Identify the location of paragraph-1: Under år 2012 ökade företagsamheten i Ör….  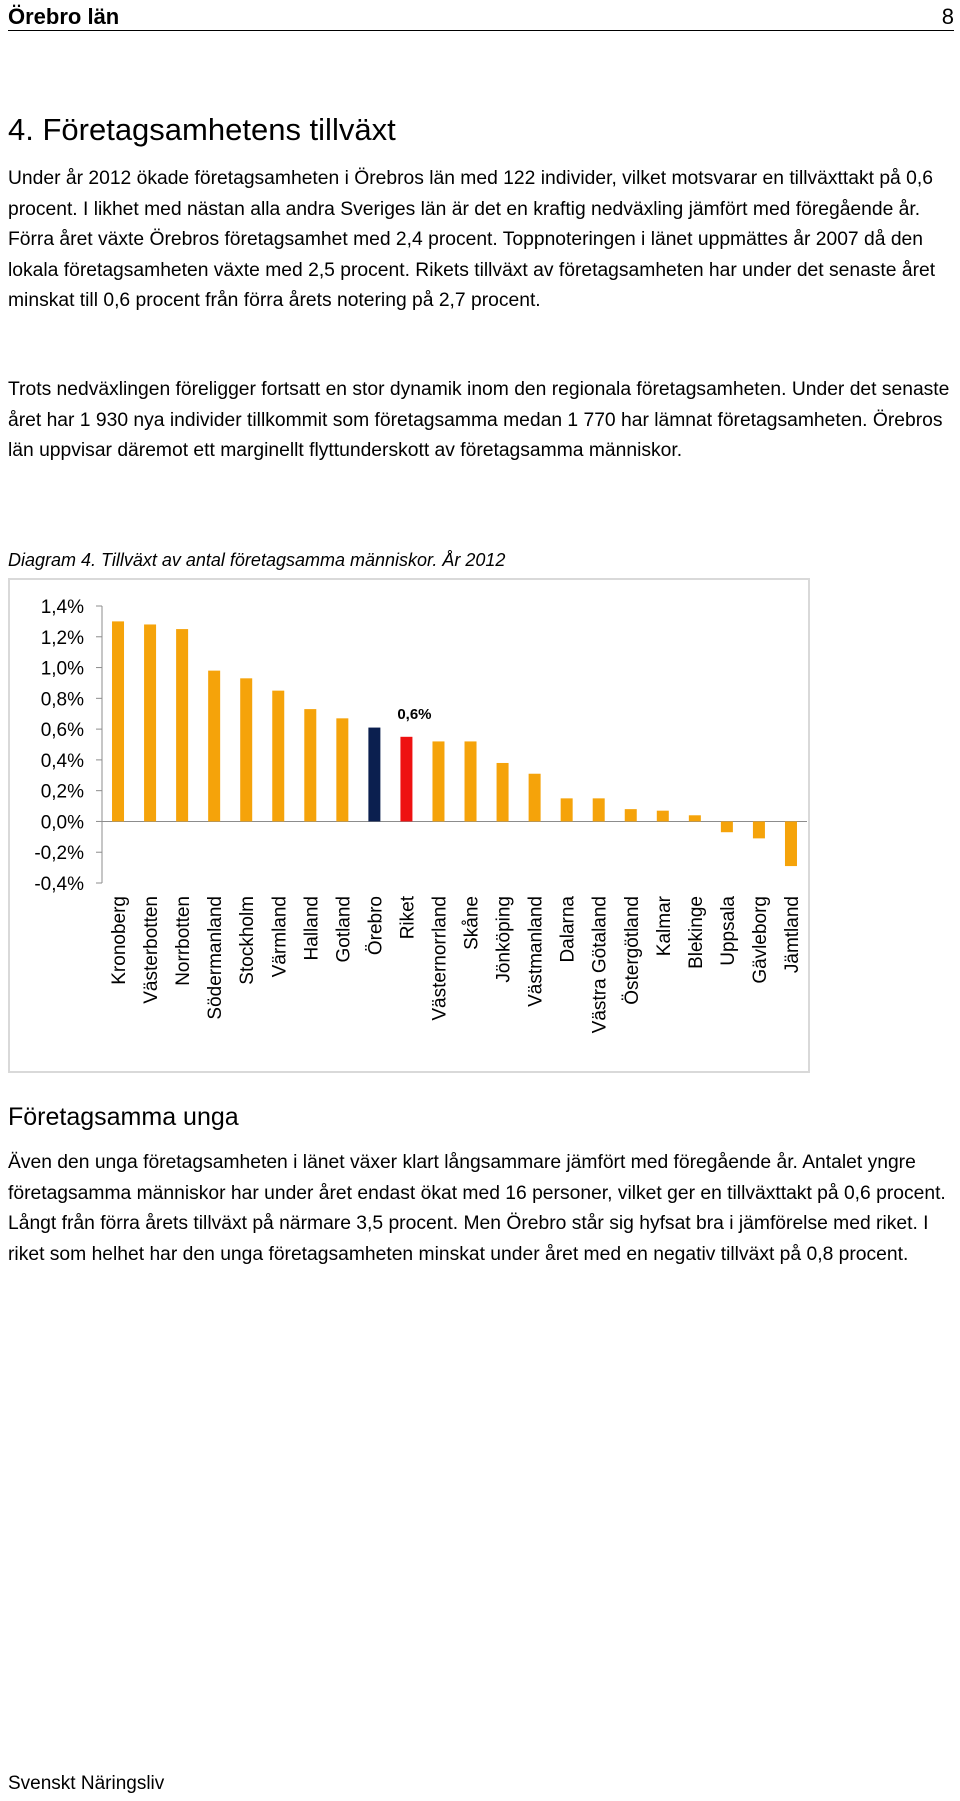
(472, 239).